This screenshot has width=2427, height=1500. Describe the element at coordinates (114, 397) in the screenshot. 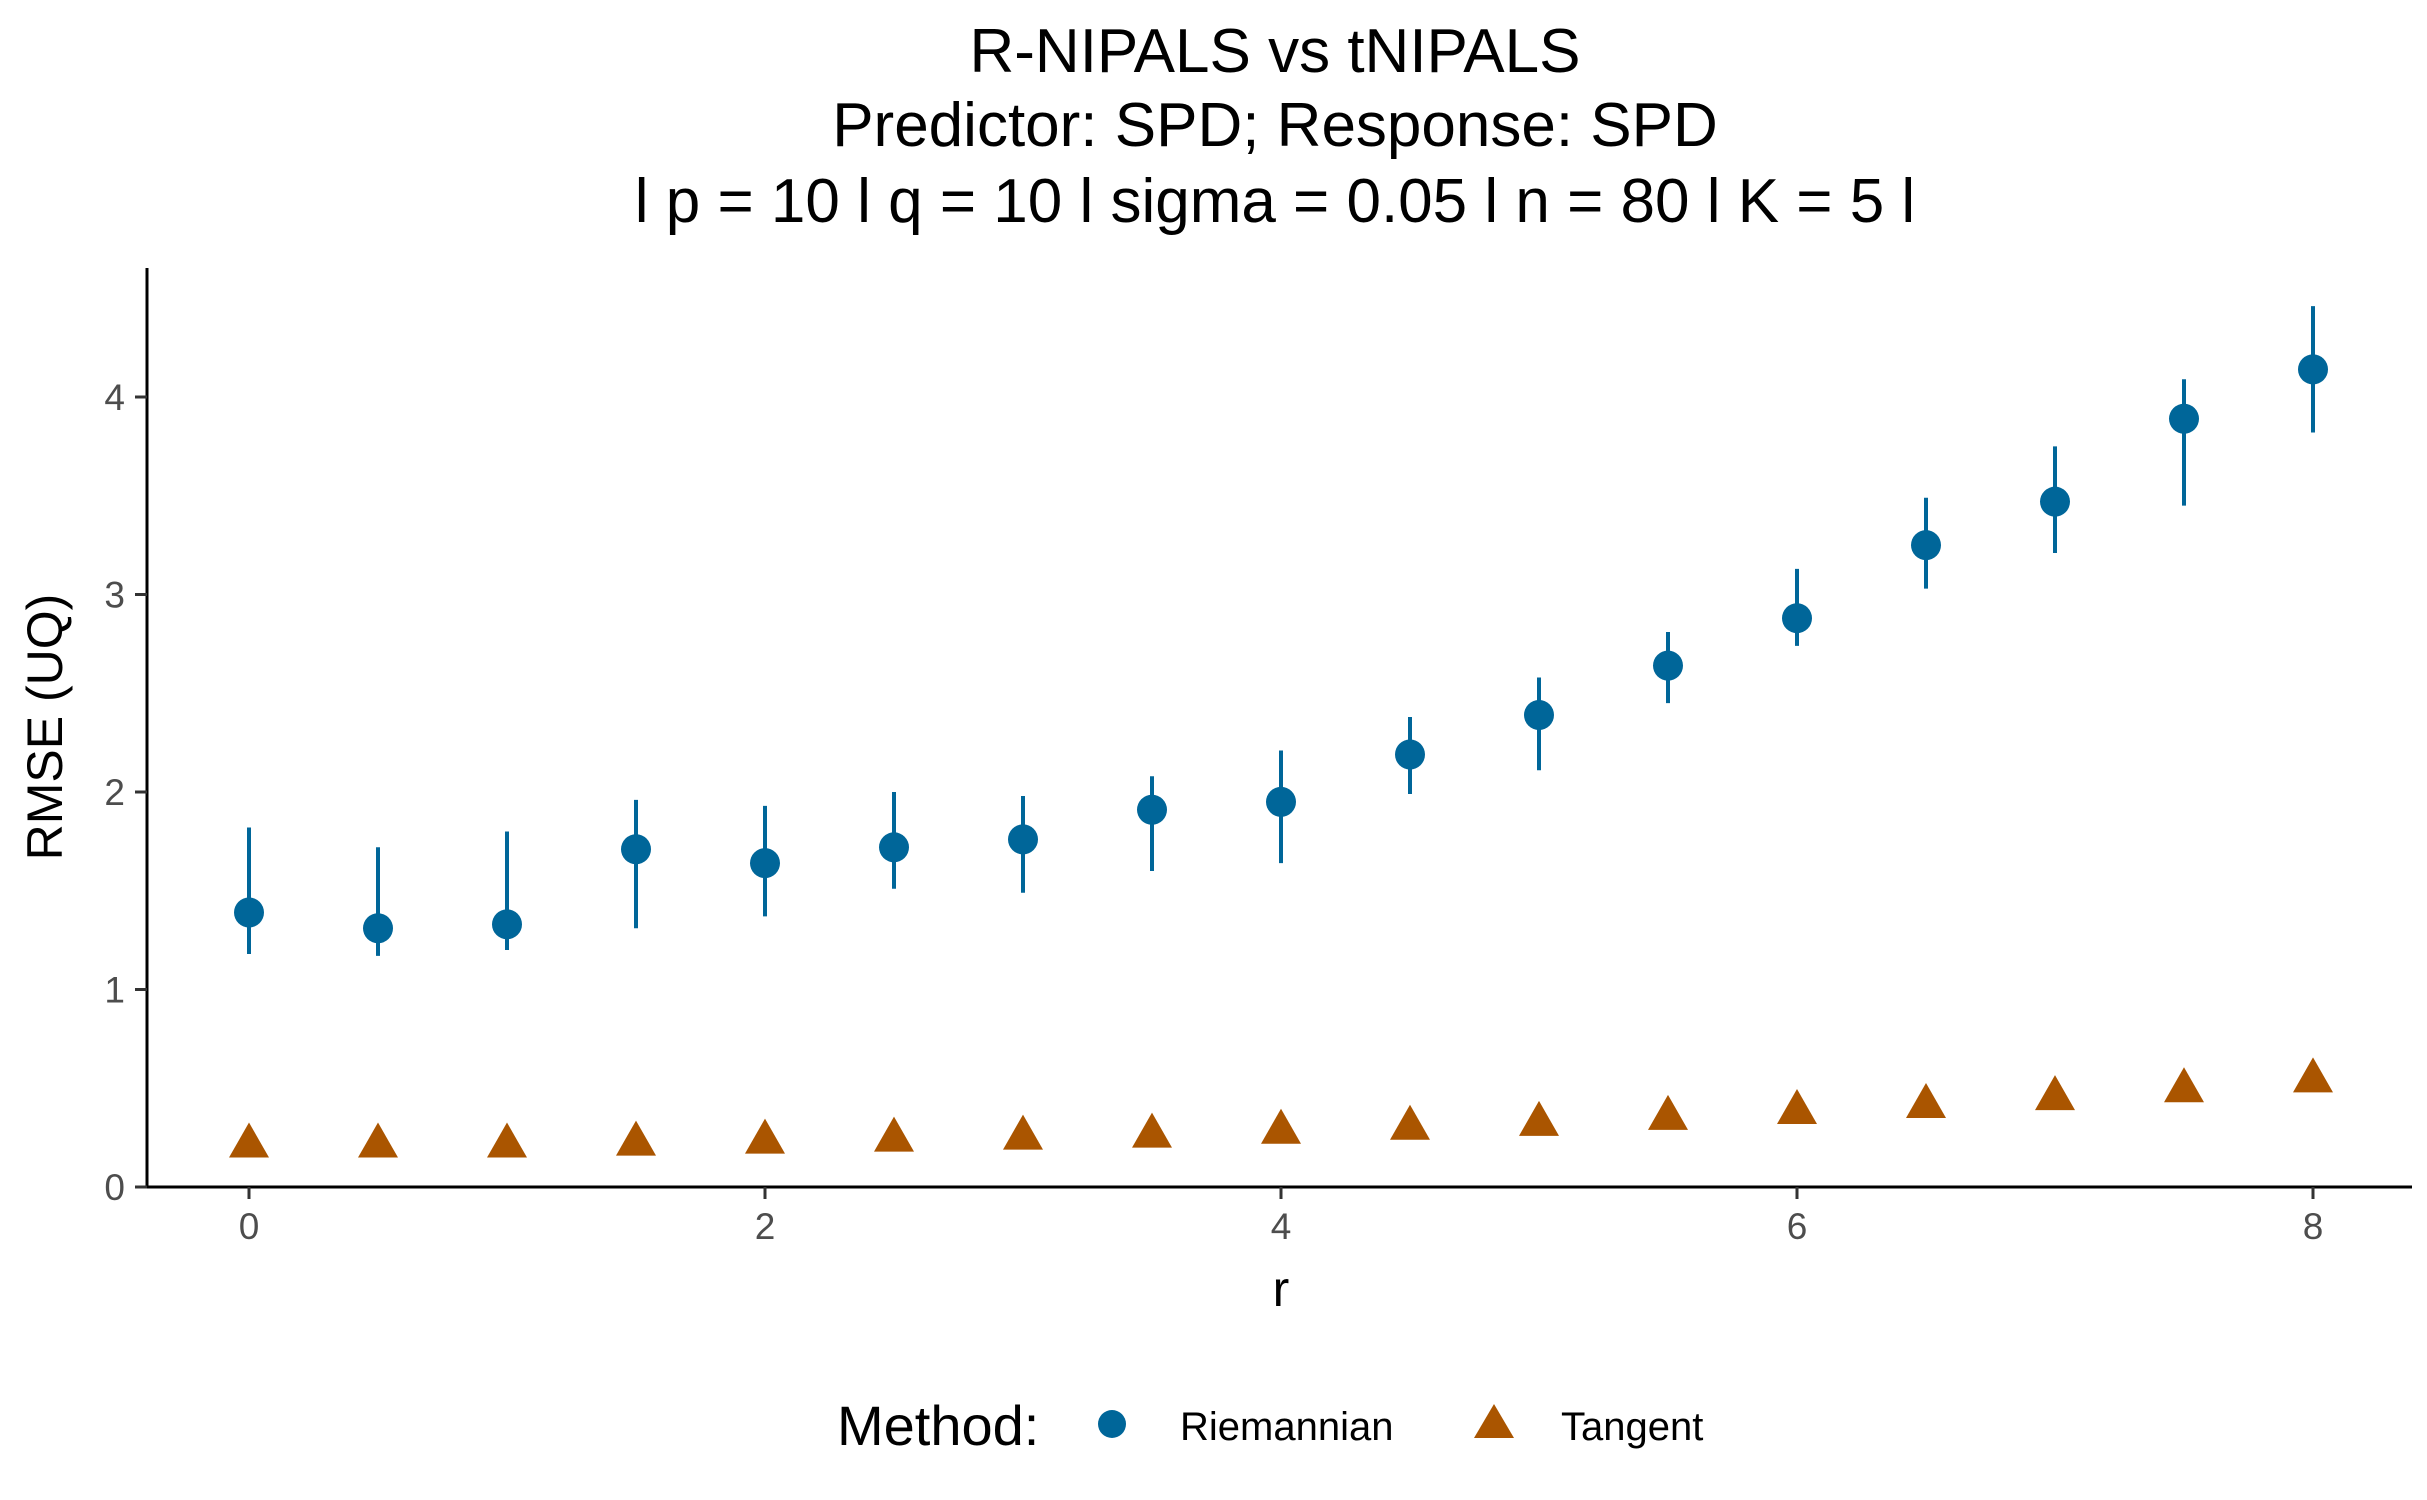

I see `y-tick-label: 4` at that location.